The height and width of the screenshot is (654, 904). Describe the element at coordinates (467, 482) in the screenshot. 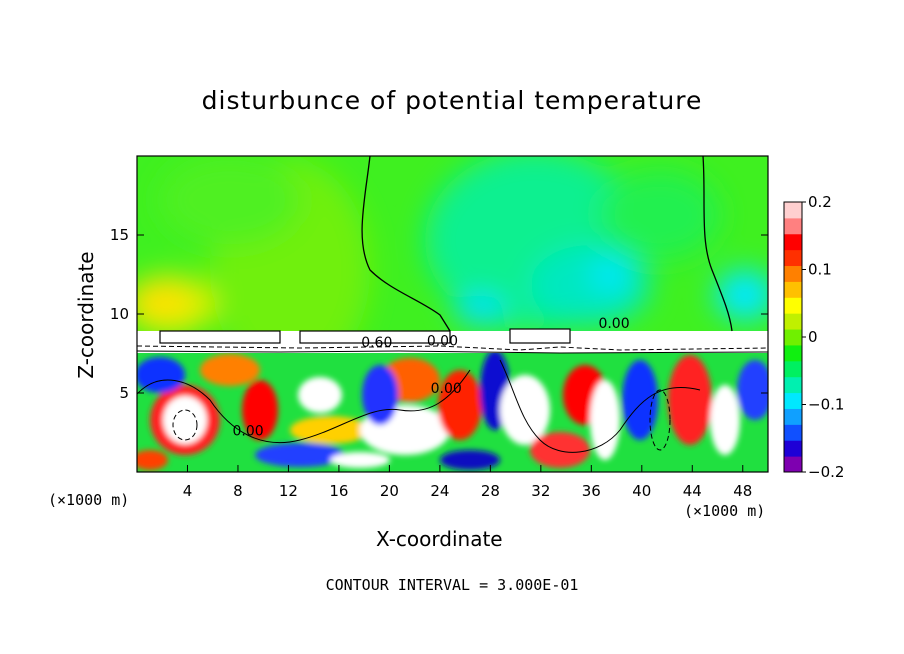

I see `x-axis: 4 8 12 16 20 24 28 32 36 40 44 48` at that location.